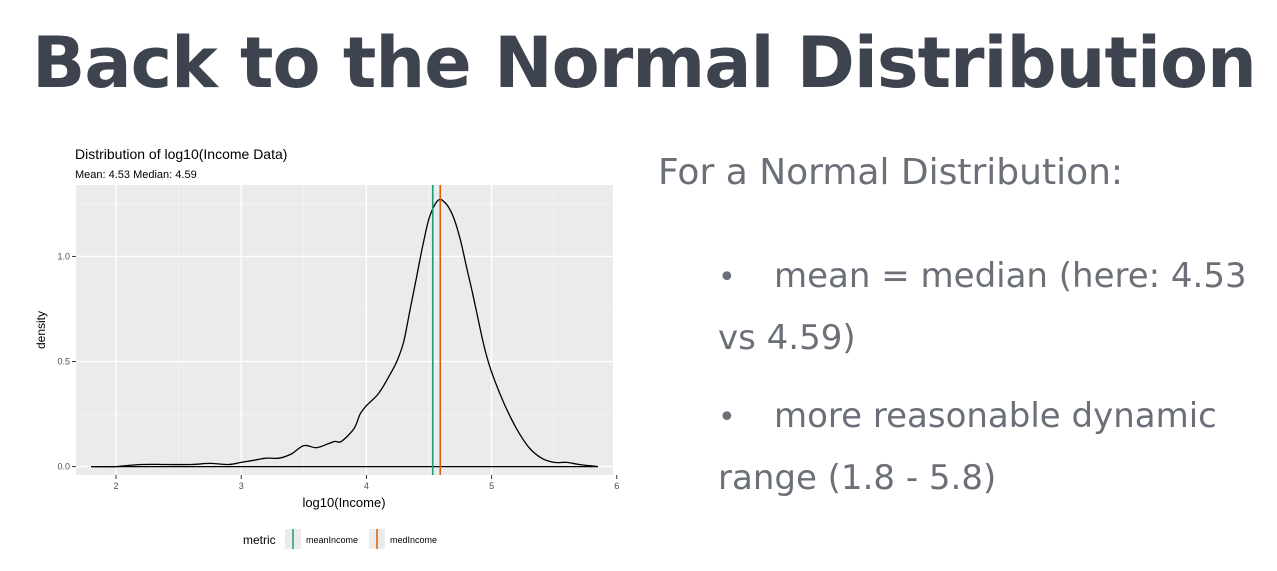 The height and width of the screenshot is (571, 1277). I want to click on legend-title: metric, so click(259, 540).